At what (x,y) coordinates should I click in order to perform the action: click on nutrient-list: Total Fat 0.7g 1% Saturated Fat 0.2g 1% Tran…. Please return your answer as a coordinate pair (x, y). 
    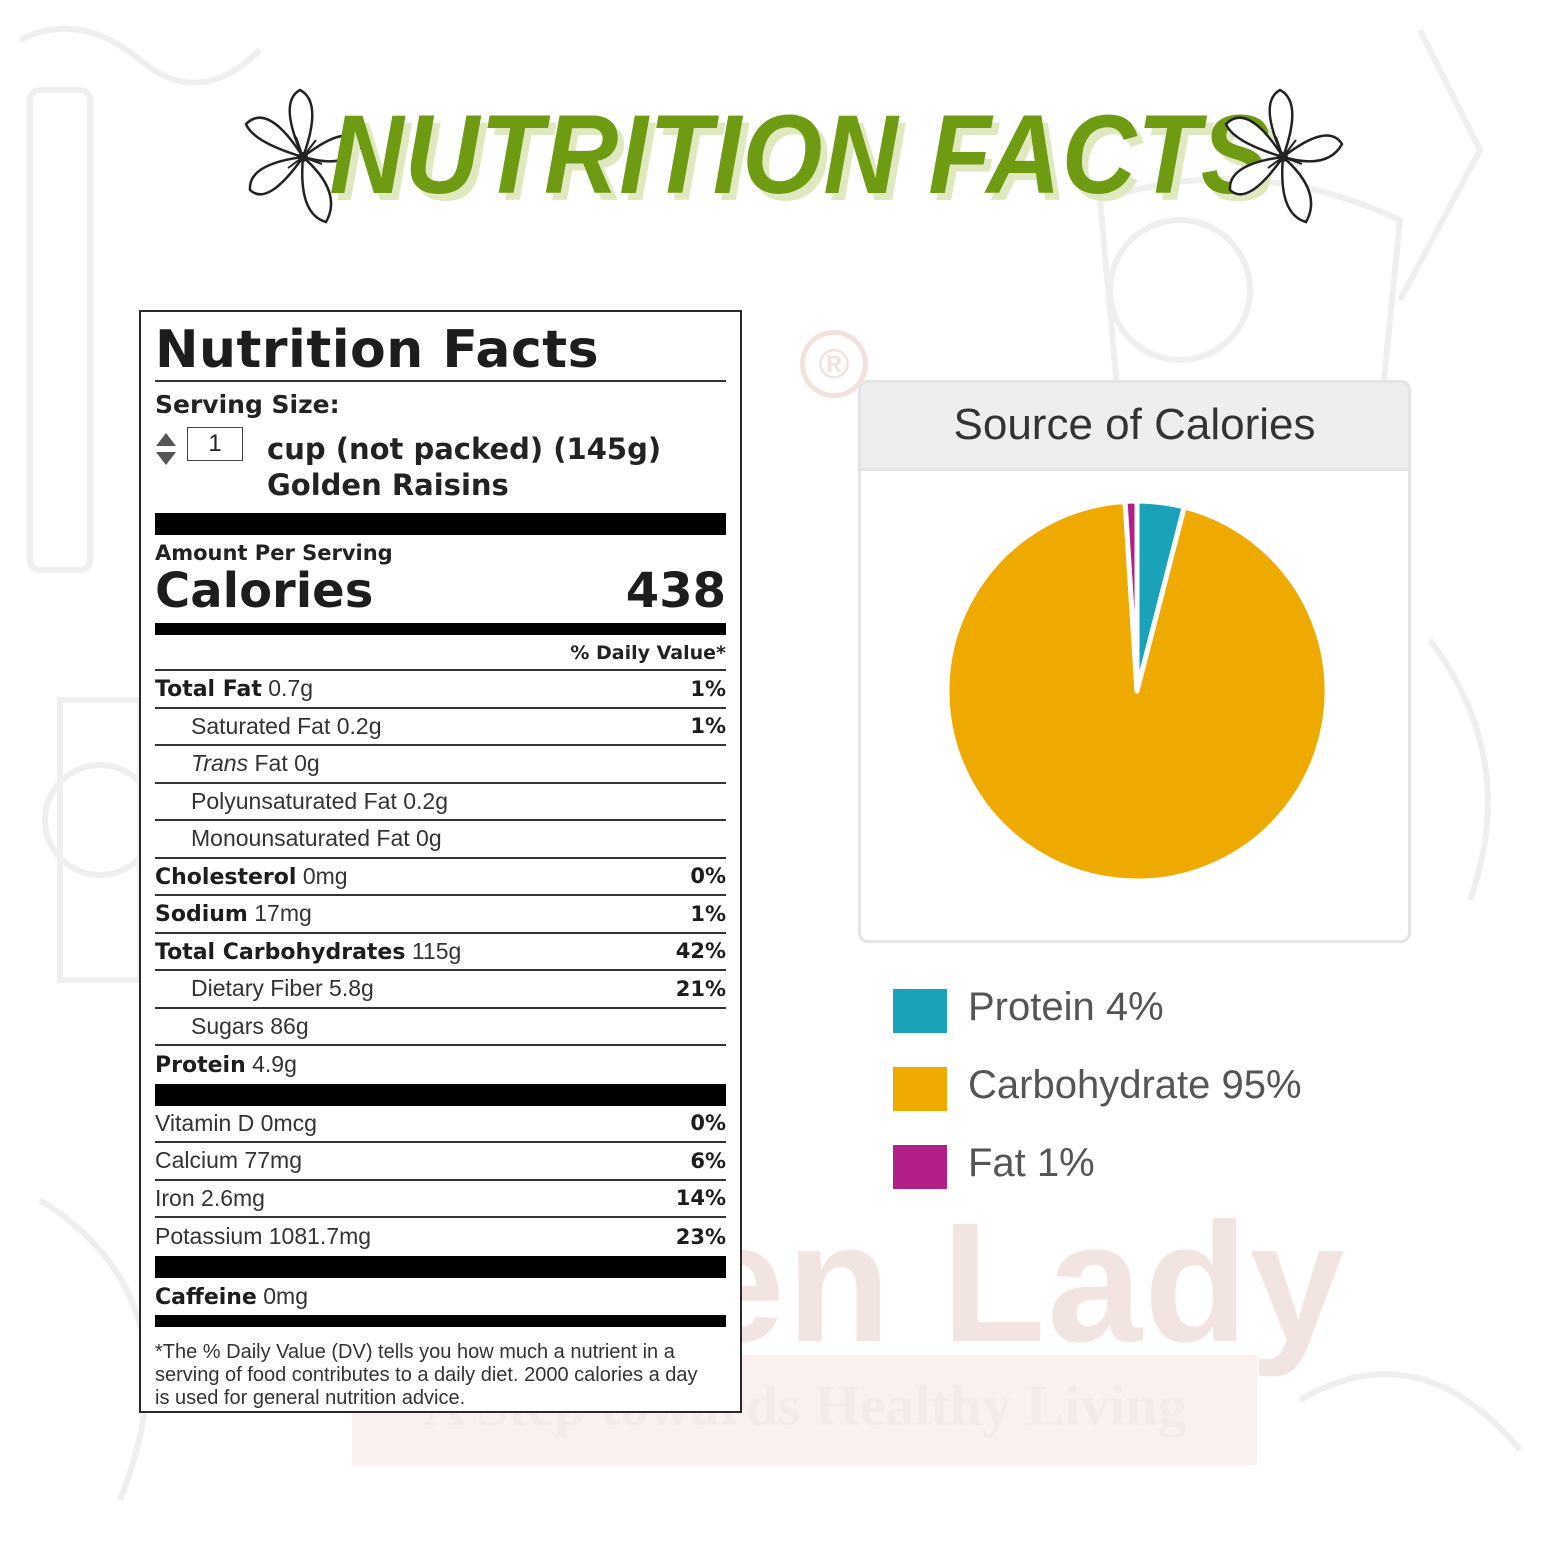
    Looking at the image, I should click on (440, 877).